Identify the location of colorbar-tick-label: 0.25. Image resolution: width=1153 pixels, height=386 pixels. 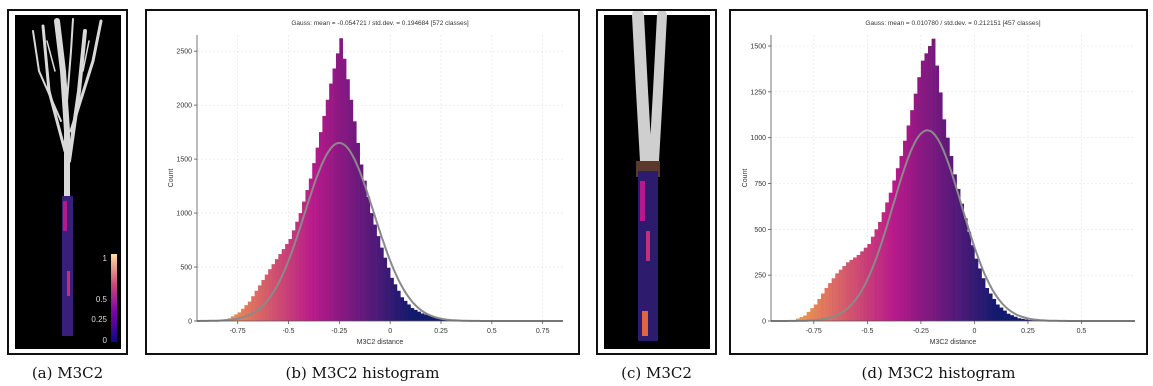
(99, 319).